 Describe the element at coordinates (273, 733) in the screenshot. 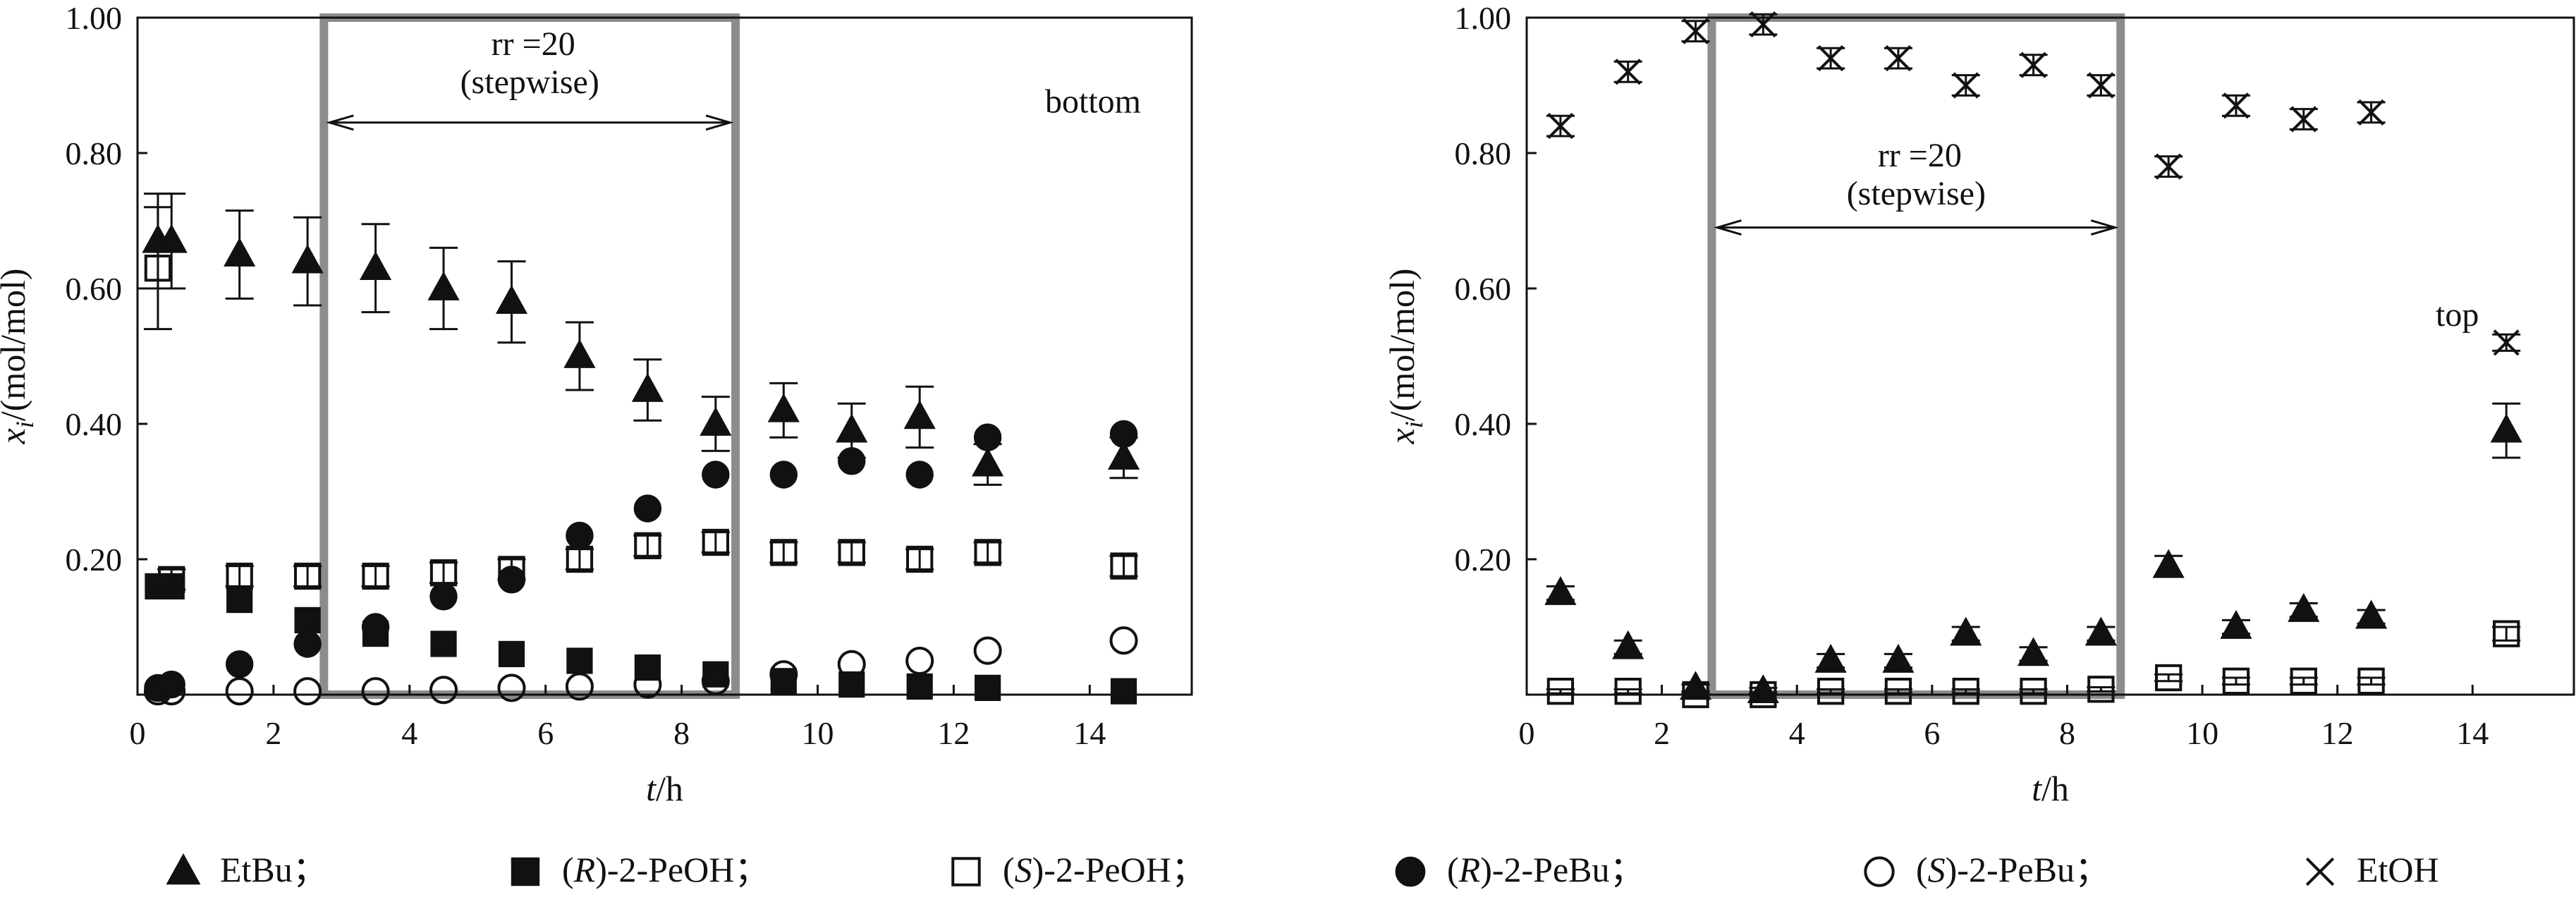

I see `x-tick-label: 2` at that location.